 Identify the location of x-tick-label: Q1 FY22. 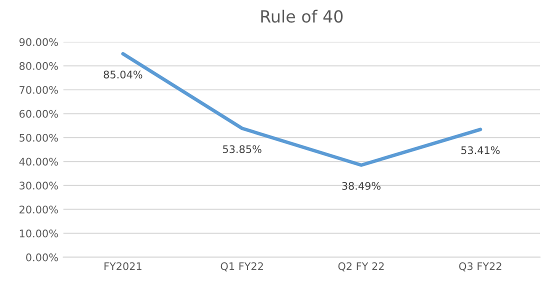
(241, 267).